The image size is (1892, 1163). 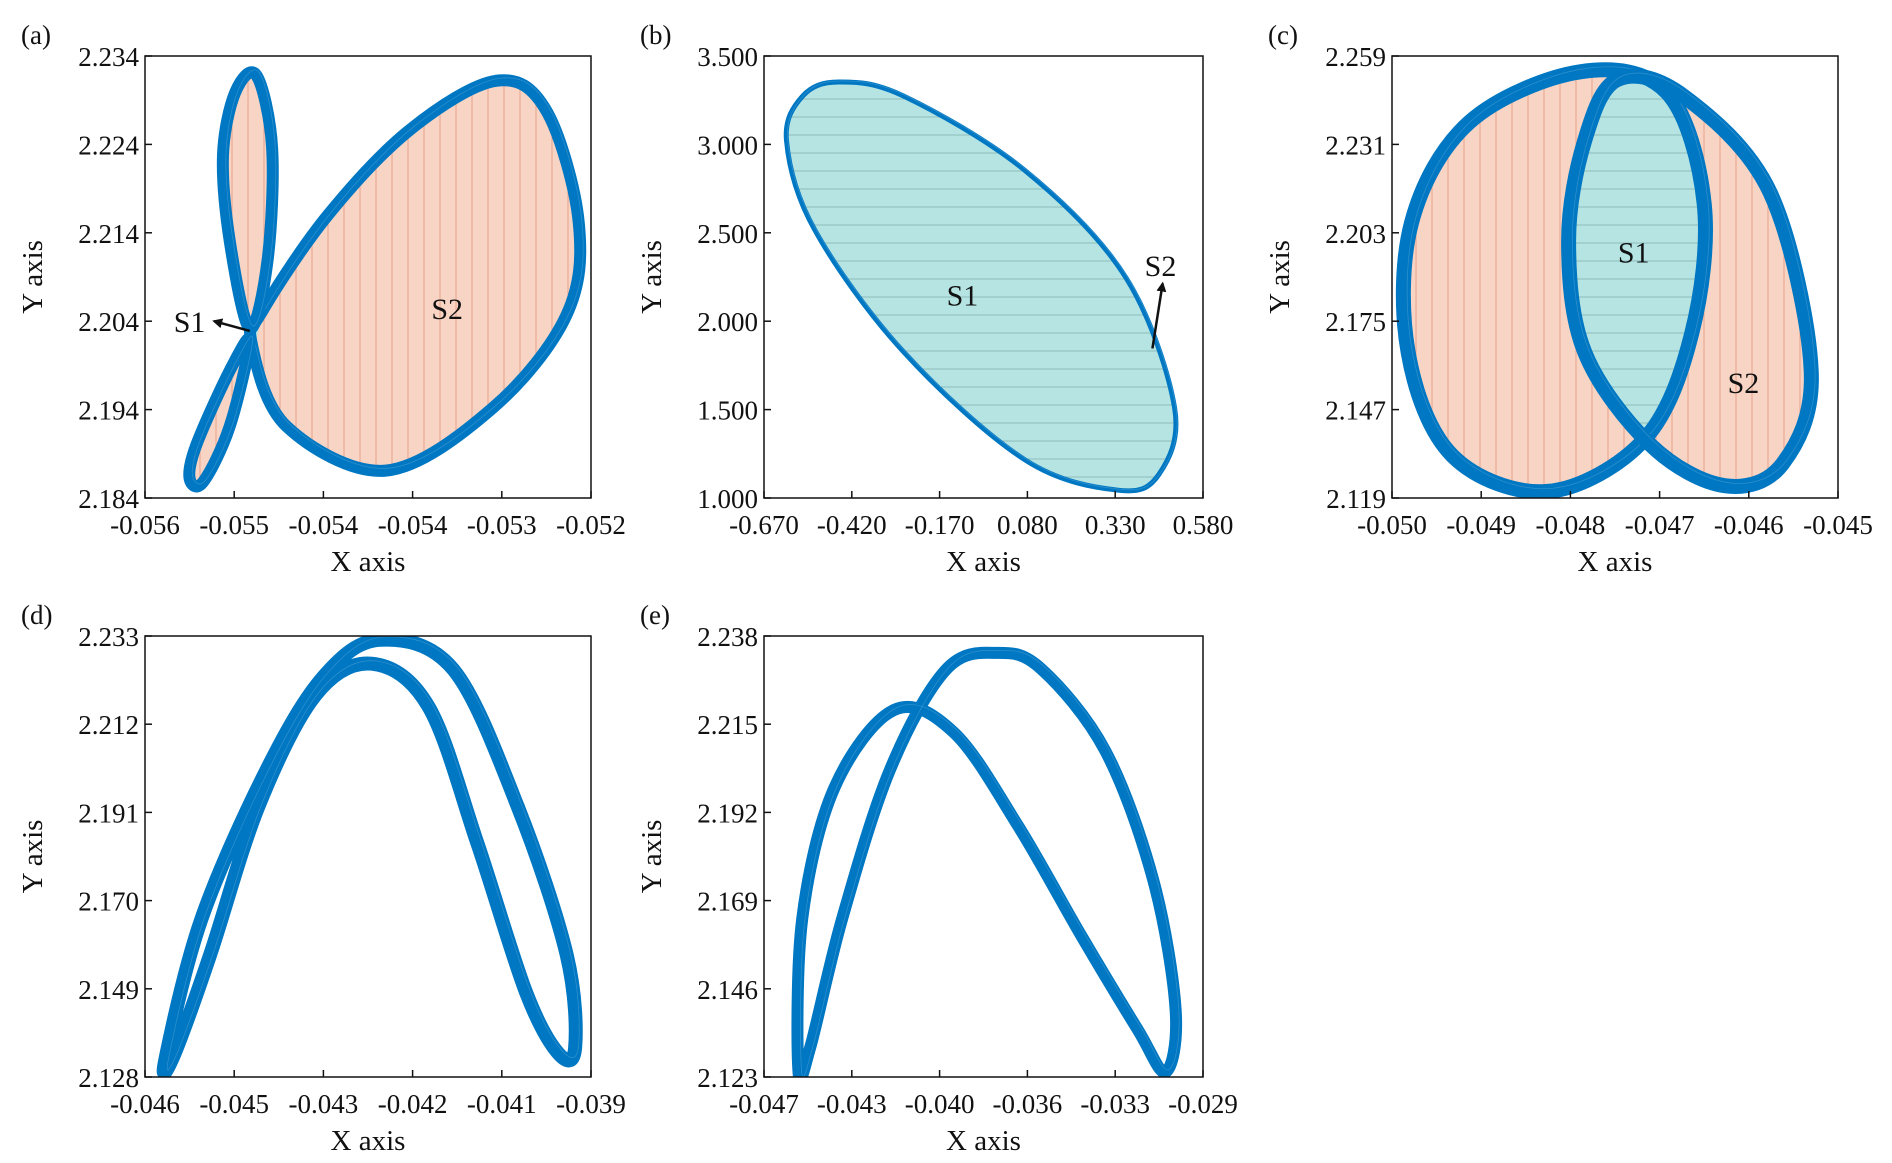 I want to click on y-tick-label: 3.000, so click(x=727, y=145).